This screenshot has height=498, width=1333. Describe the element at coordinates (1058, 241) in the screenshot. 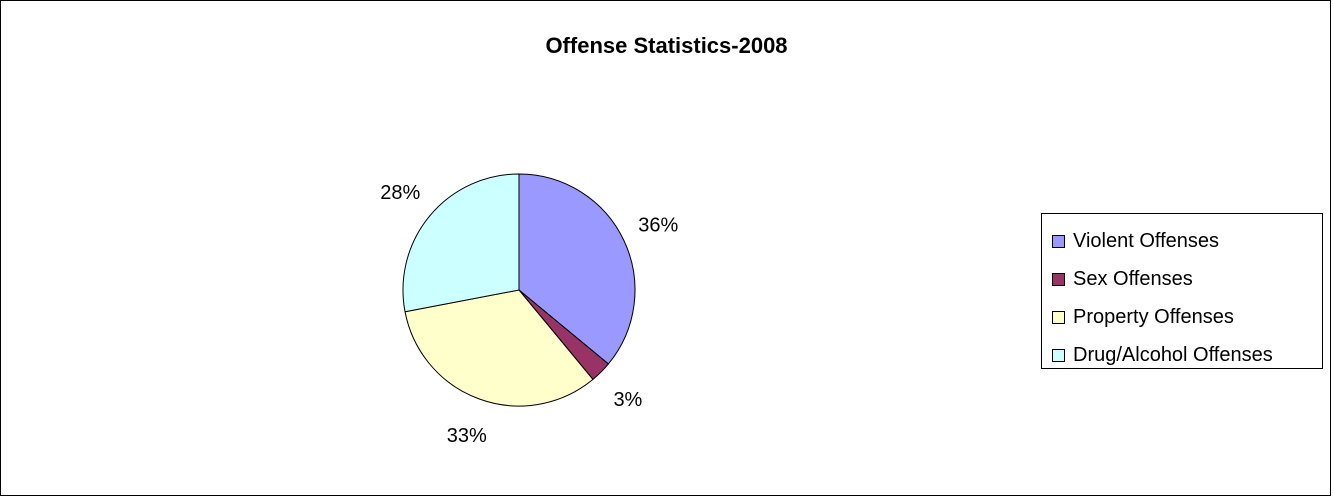

I see `legend-swatch-violent-offenses` at that location.